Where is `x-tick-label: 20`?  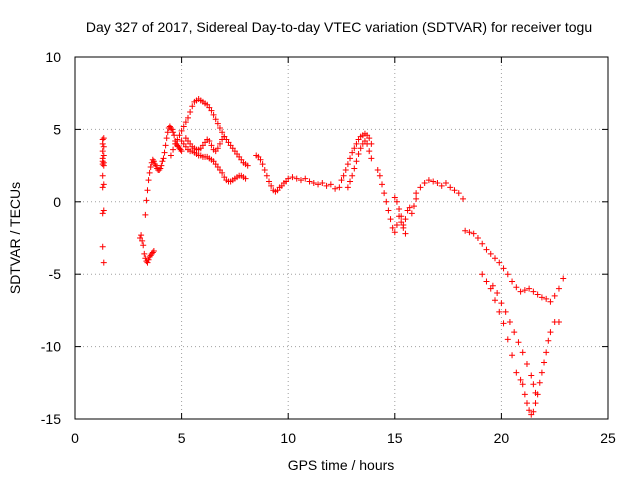 x-tick-label: 20 is located at coordinates (502, 438).